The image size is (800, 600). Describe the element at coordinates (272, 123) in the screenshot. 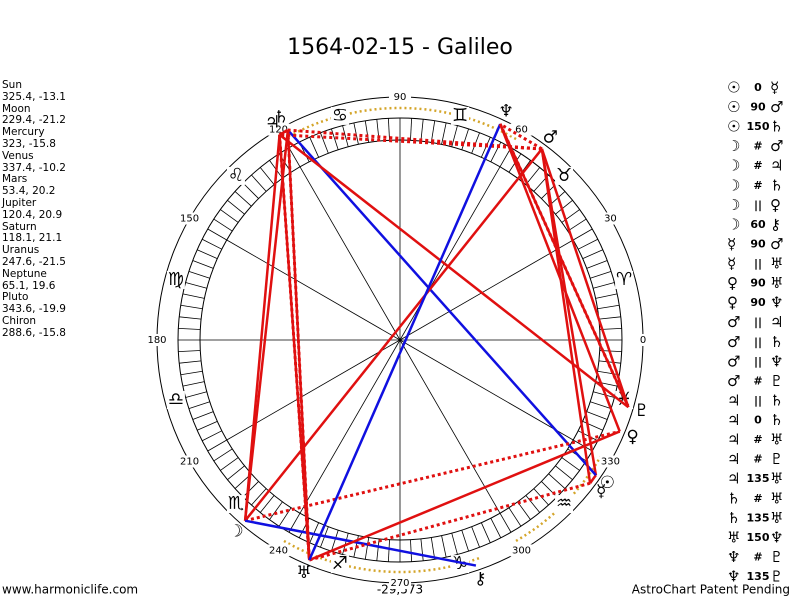

I see `planet-glyph: ♃` at that location.